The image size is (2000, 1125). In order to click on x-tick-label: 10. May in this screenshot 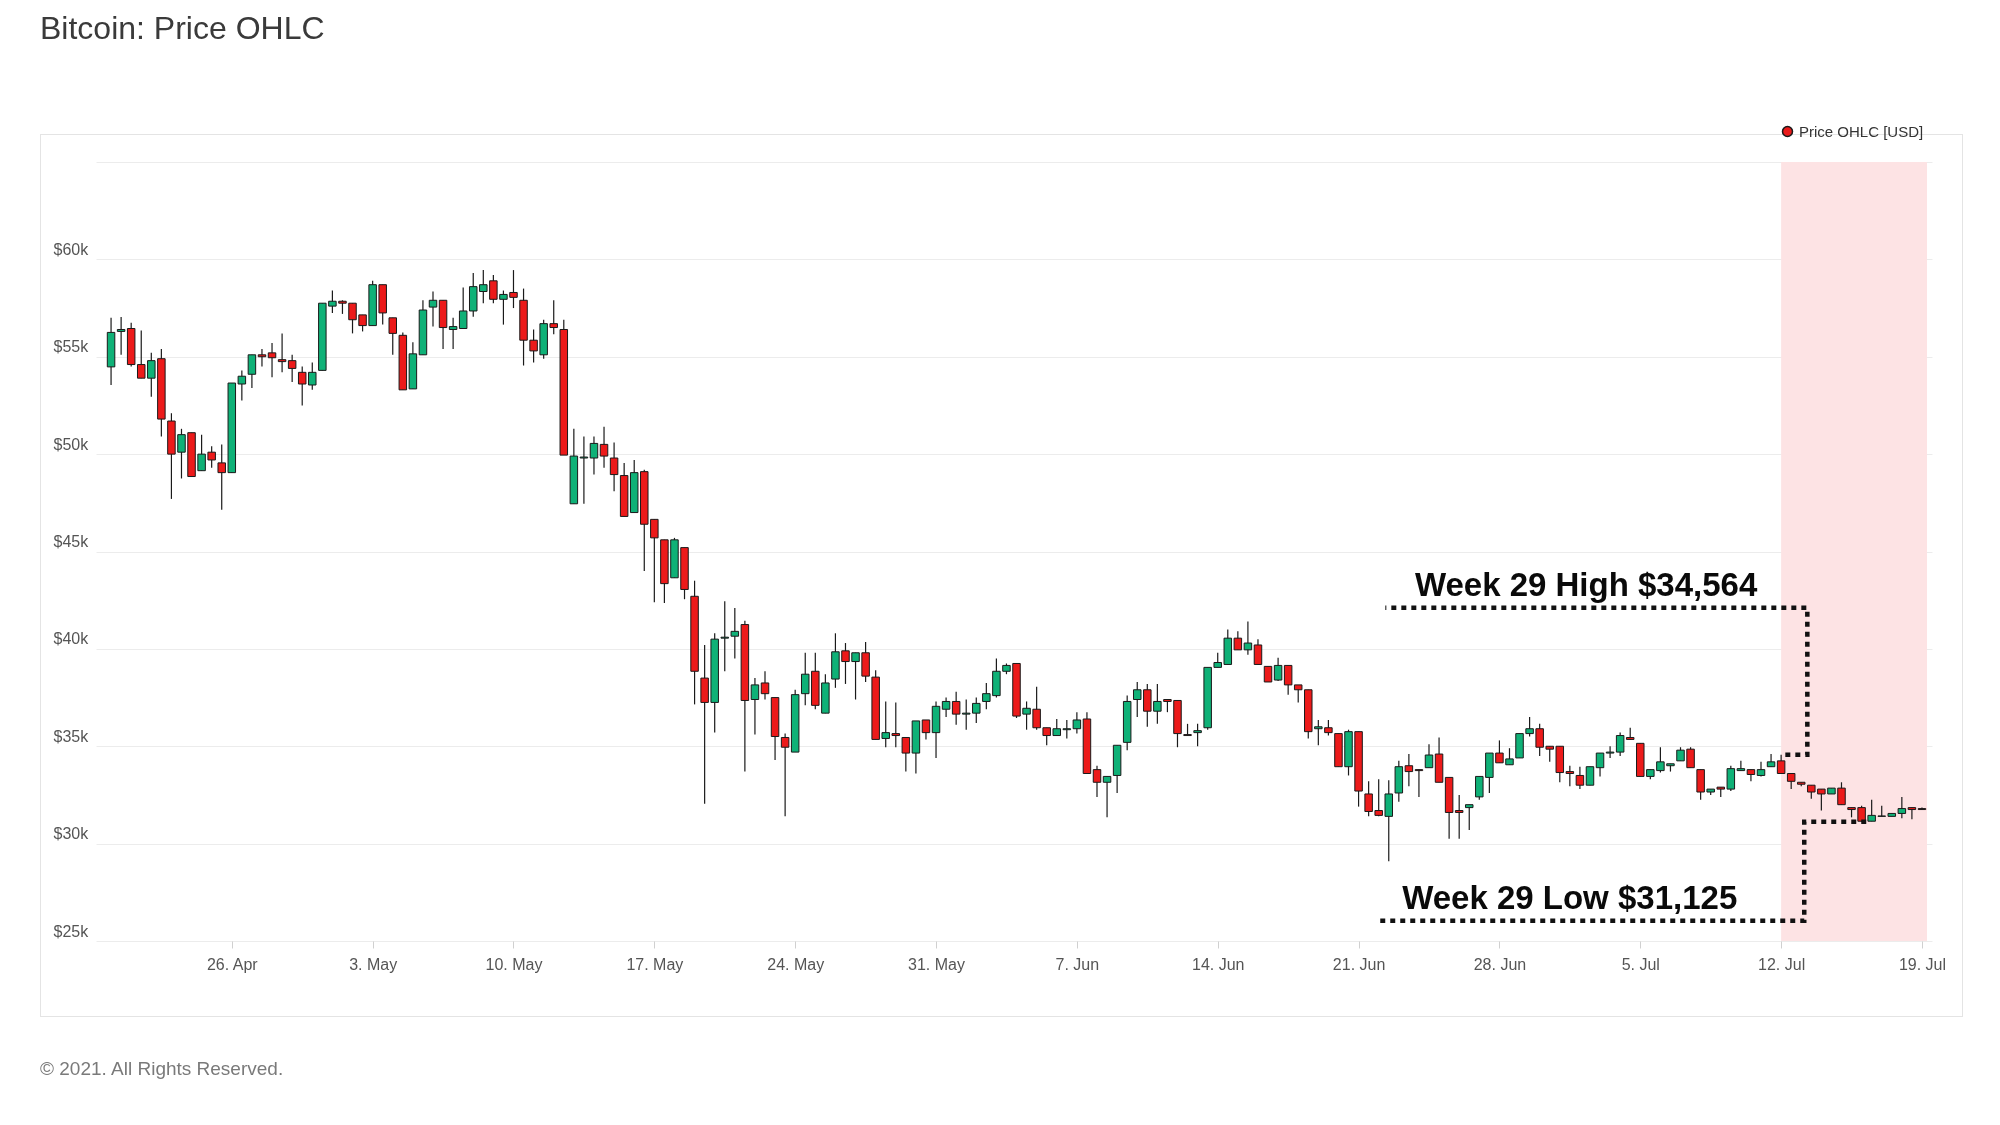, I will do `click(514, 964)`.